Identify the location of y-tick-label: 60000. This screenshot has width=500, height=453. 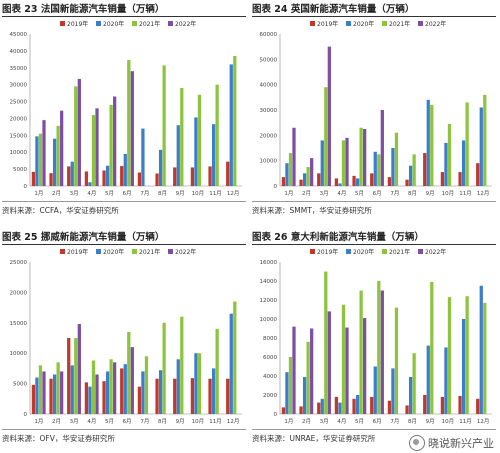
(269, 35).